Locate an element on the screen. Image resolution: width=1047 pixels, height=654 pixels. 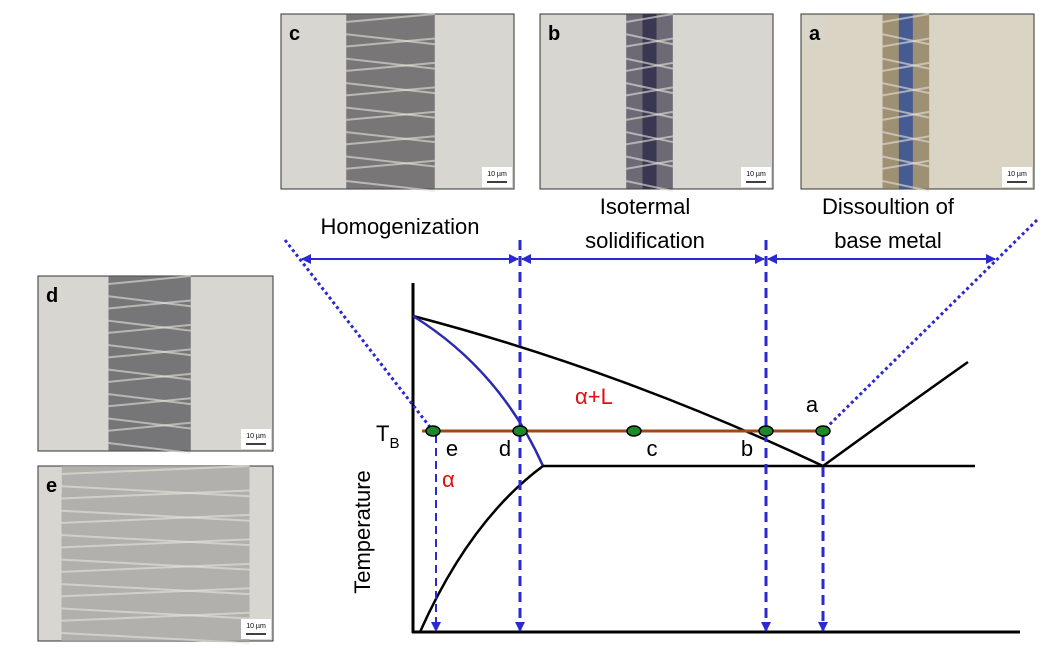
stage-label: Dissoultion of is located at coordinates (888, 206).